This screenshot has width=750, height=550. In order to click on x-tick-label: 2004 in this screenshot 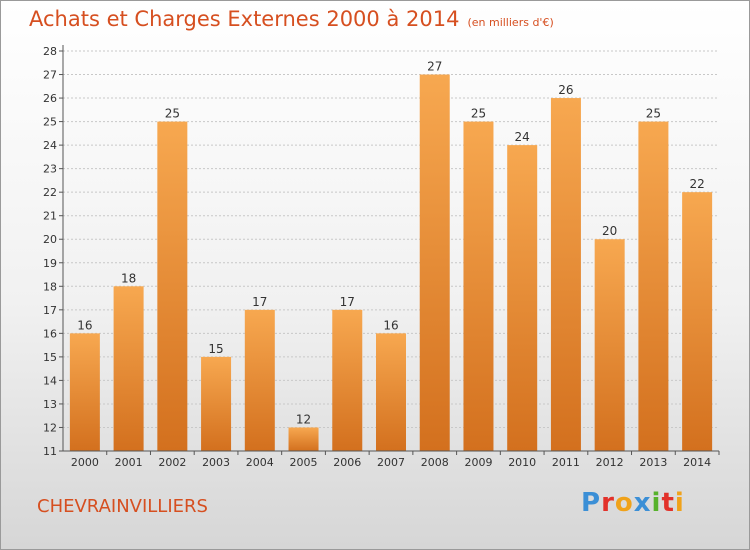, I will do `click(260, 462)`.